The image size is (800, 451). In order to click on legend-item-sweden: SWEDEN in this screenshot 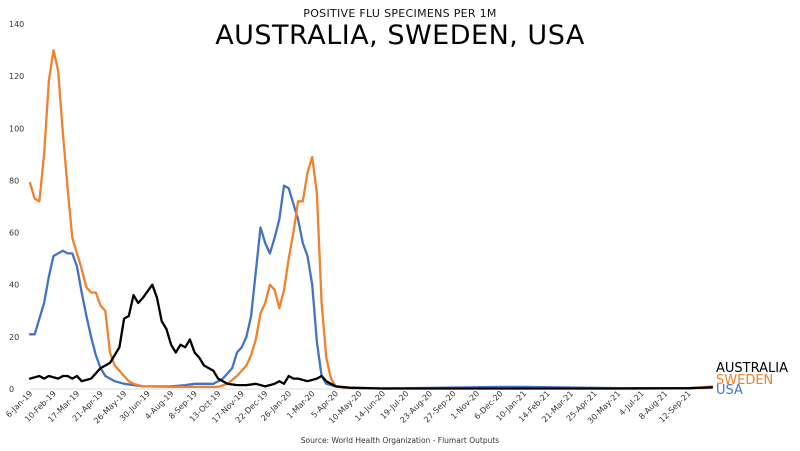, I will do `click(745, 380)`.